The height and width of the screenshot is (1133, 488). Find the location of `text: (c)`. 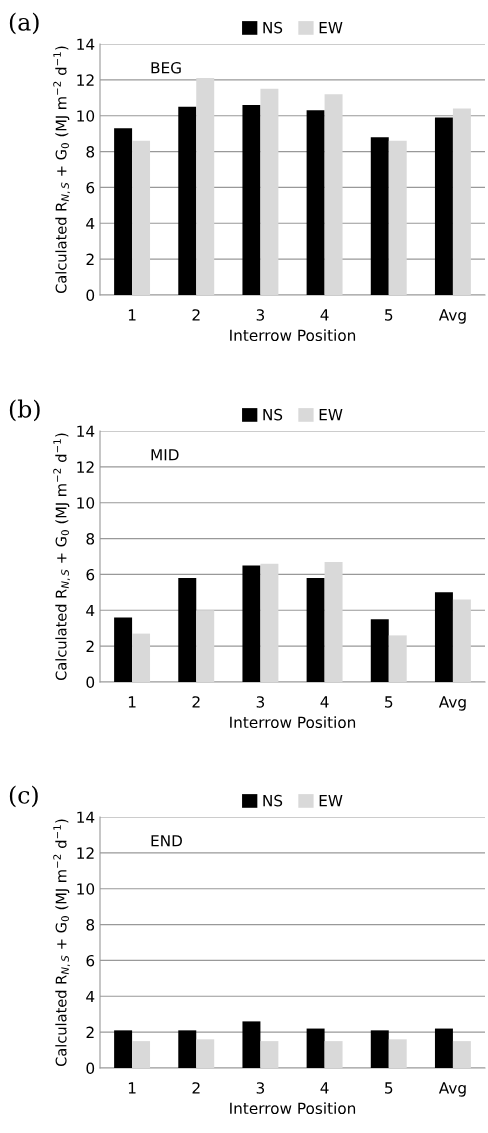

text: (c) is located at coordinates (23, 796).